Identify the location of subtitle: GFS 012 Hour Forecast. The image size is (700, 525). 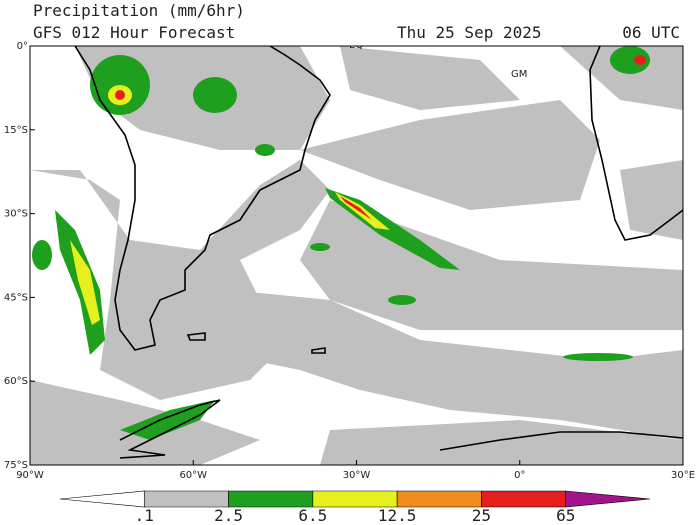
(134, 32).